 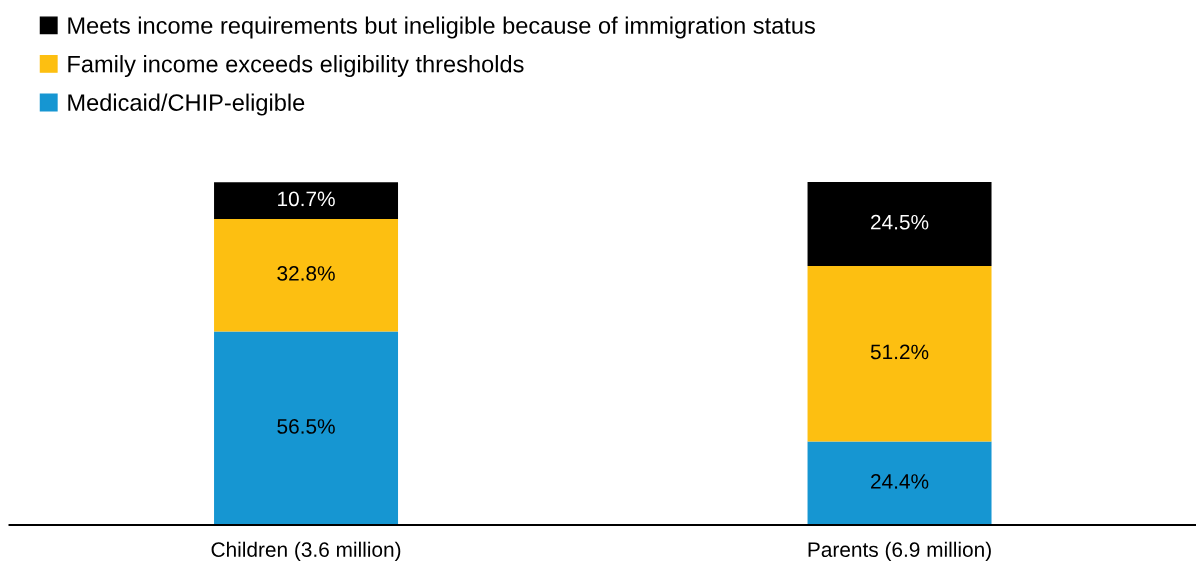 I want to click on data-label: 56.5%, so click(x=306, y=426).